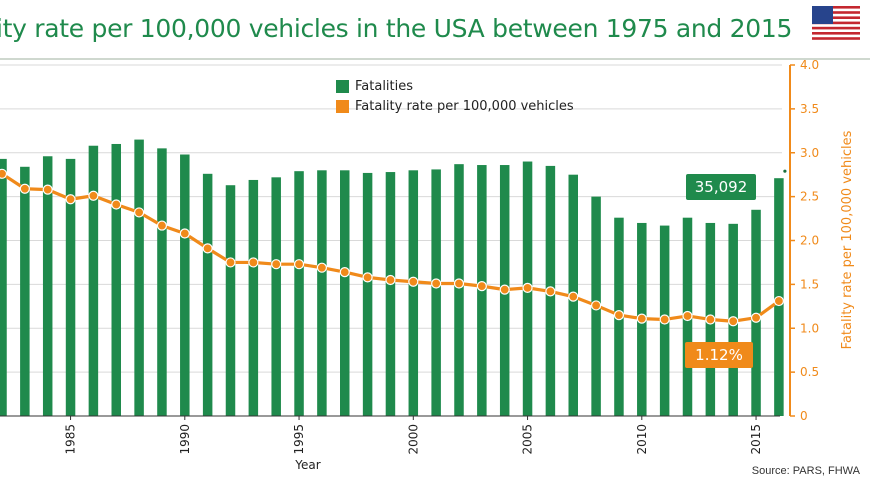 The width and height of the screenshot is (870, 490). What do you see at coordinates (413, 439) in the screenshot?
I see `x-tick-label: 2000` at bounding box center [413, 439].